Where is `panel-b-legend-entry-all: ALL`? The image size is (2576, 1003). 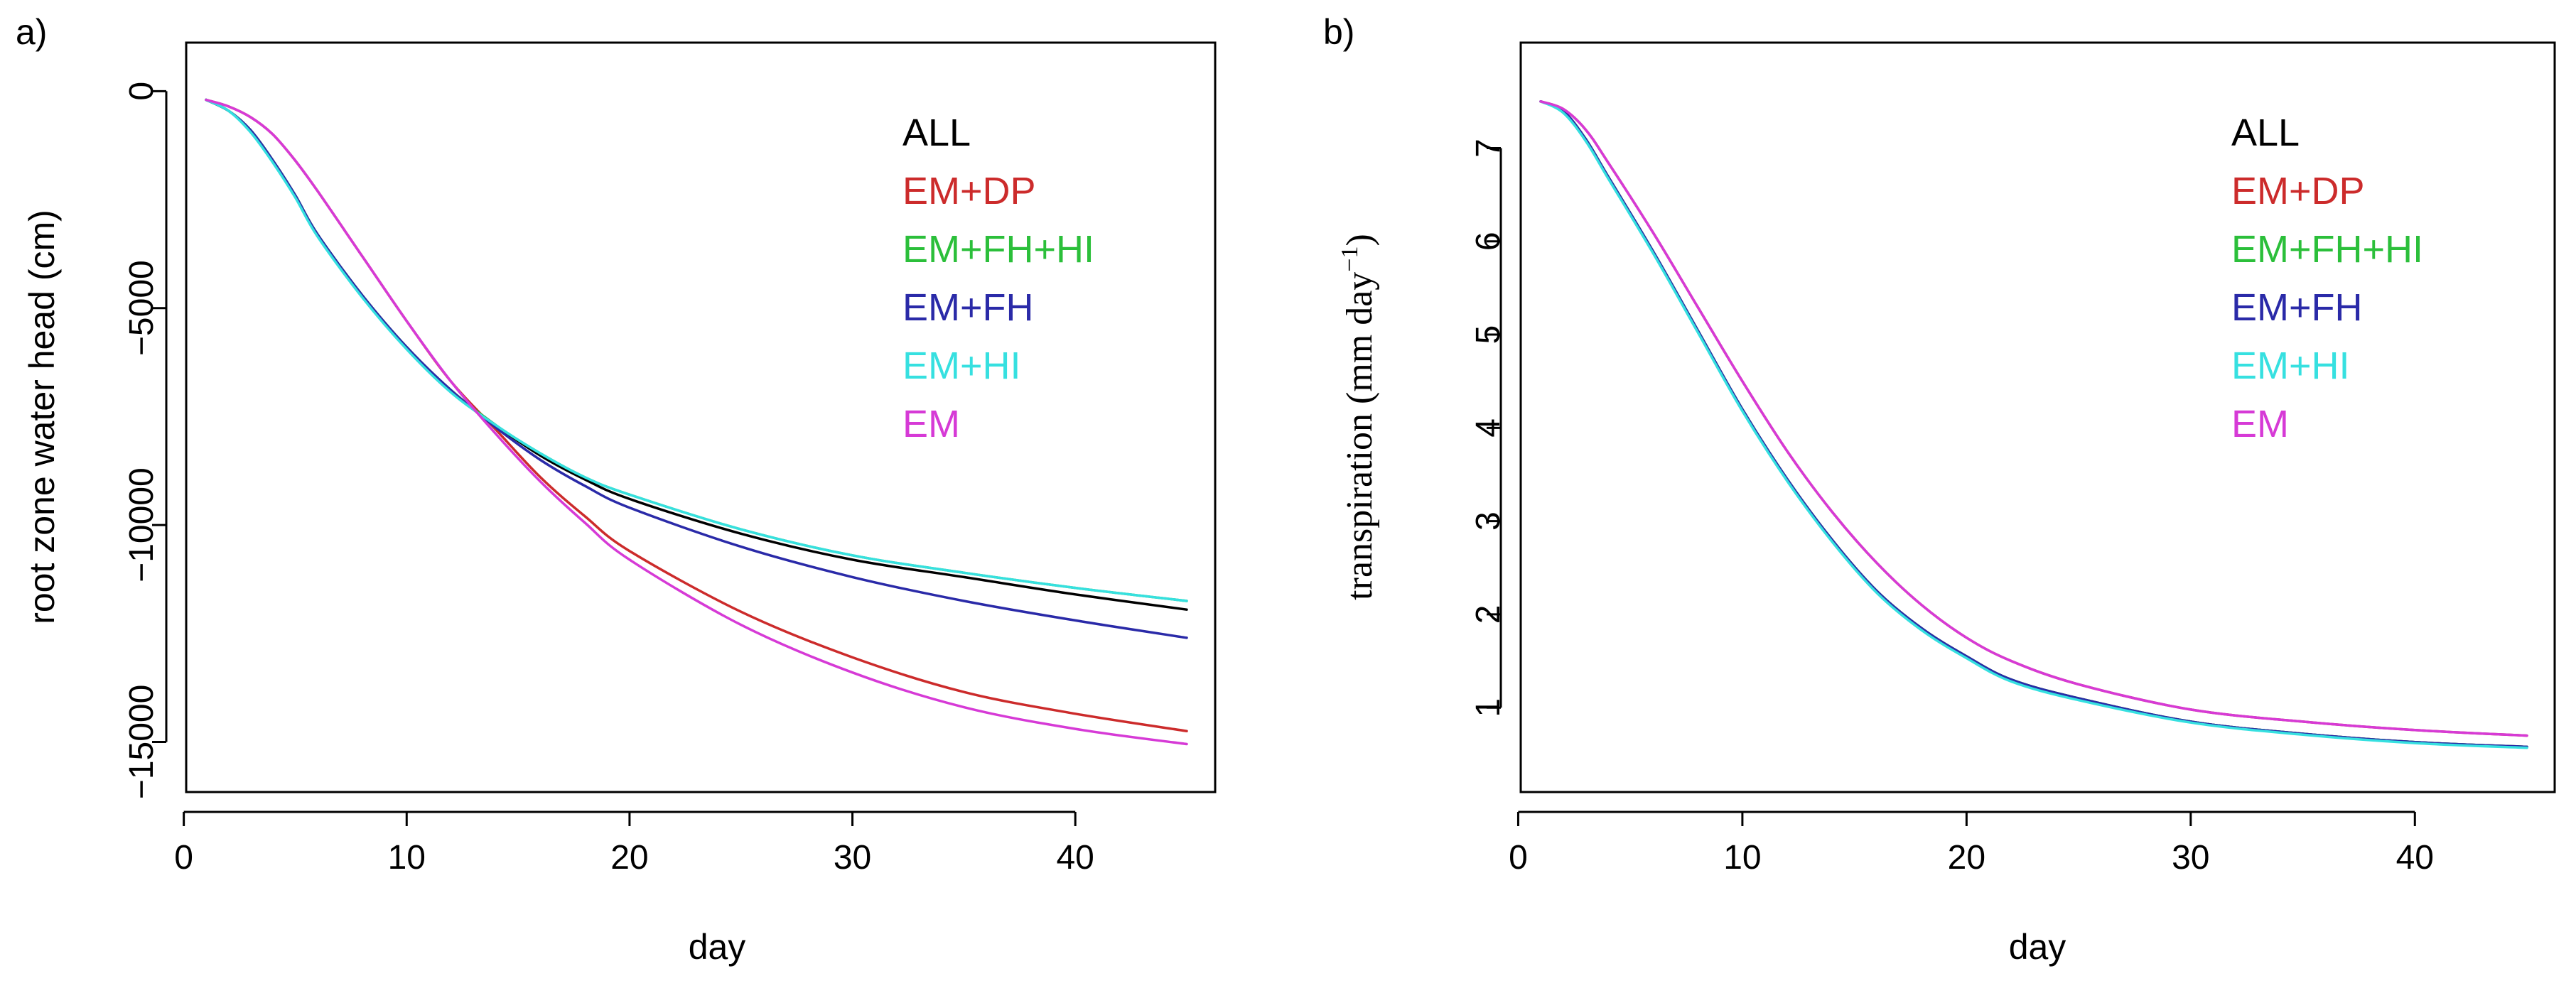
panel-b-legend-entry-all: ALL is located at coordinates (2265, 133).